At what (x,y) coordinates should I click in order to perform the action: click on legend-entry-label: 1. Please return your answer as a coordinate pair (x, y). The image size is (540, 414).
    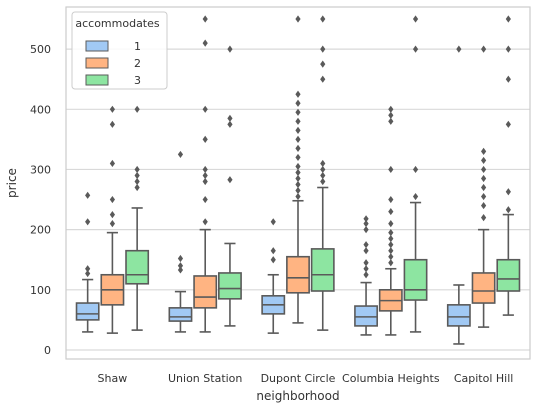
    Looking at the image, I should click on (137, 46).